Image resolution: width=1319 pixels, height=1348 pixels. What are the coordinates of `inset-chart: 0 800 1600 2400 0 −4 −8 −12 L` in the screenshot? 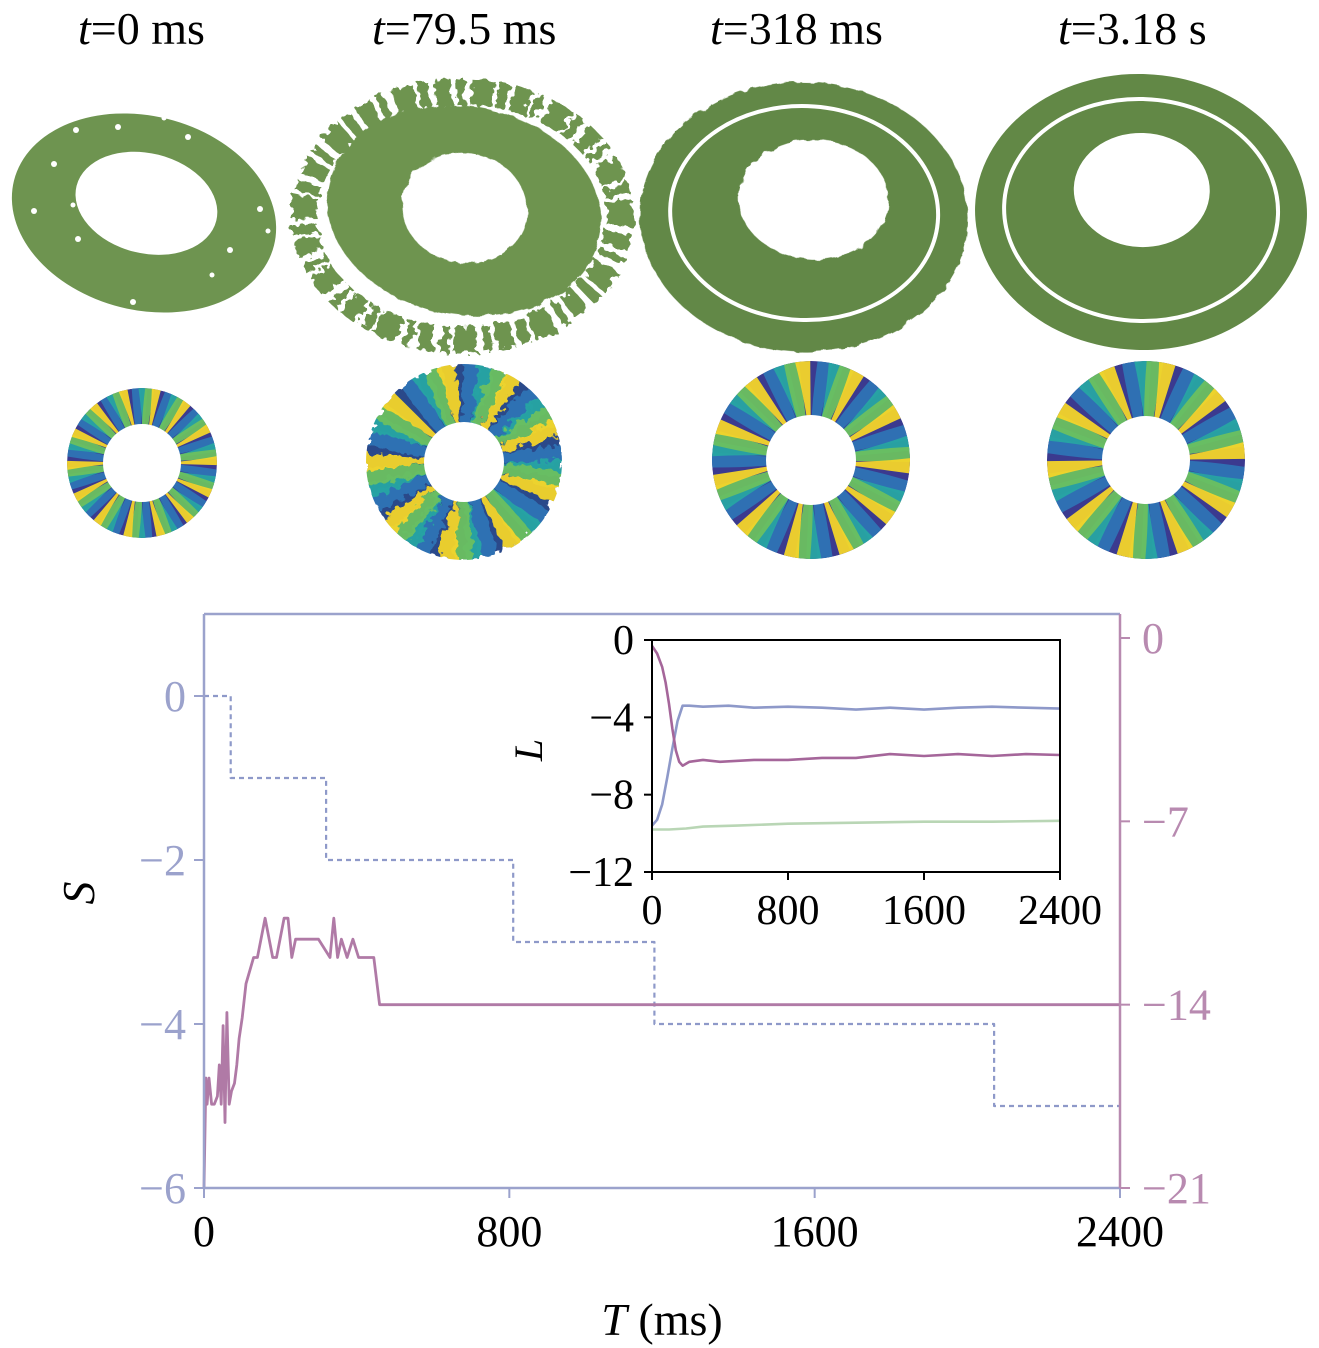 It's located at (804, 776).